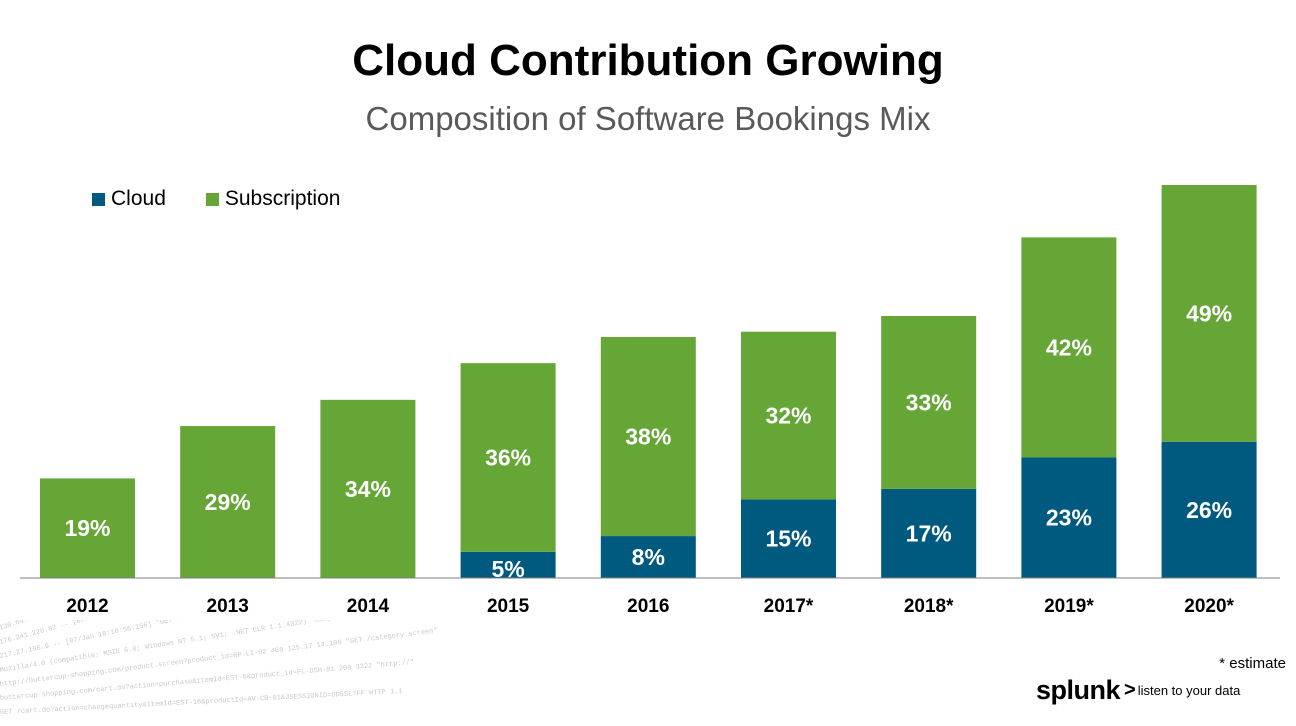  What do you see at coordinates (648, 60) in the screenshot?
I see `chart-title: Cloud Contribution Growing` at bounding box center [648, 60].